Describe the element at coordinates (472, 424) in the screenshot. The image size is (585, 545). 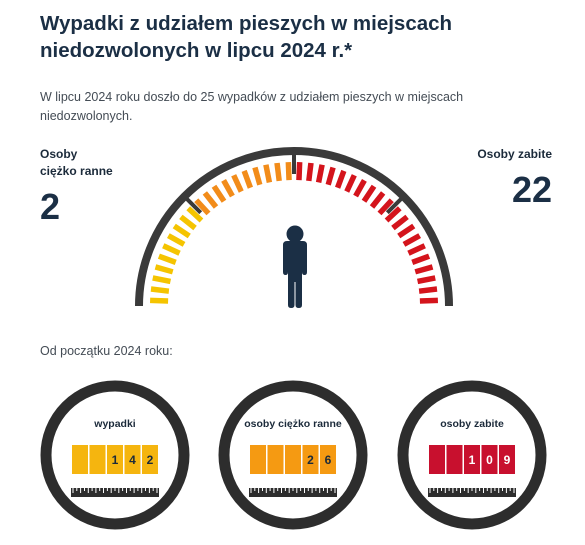
I see `counter-title: osoby zabite` at that location.